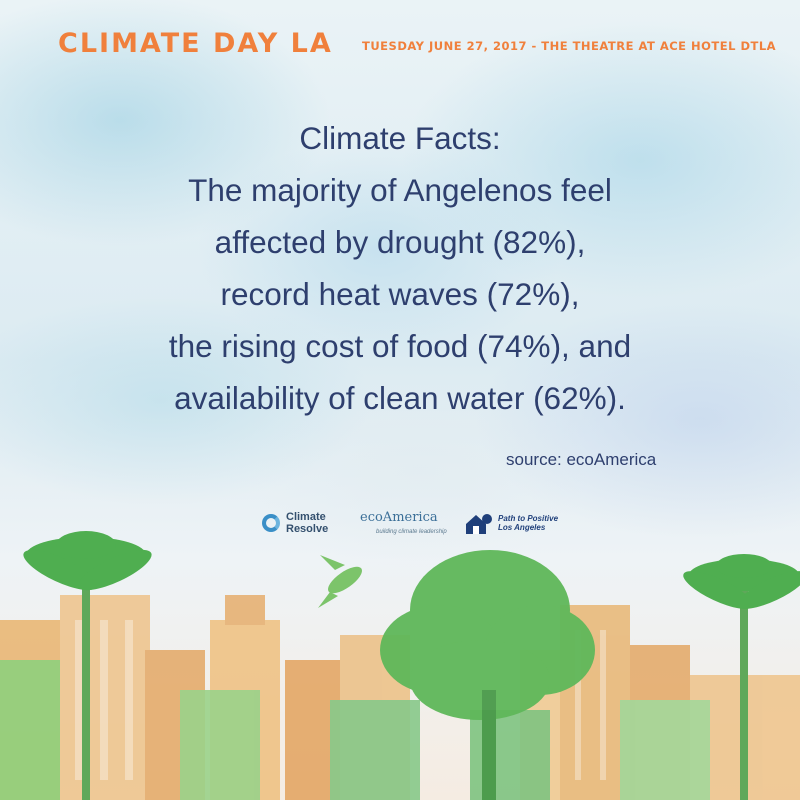 This screenshot has height=800, width=800. I want to click on ecoamerica-name: ecoAmerica, so click(399, 517).